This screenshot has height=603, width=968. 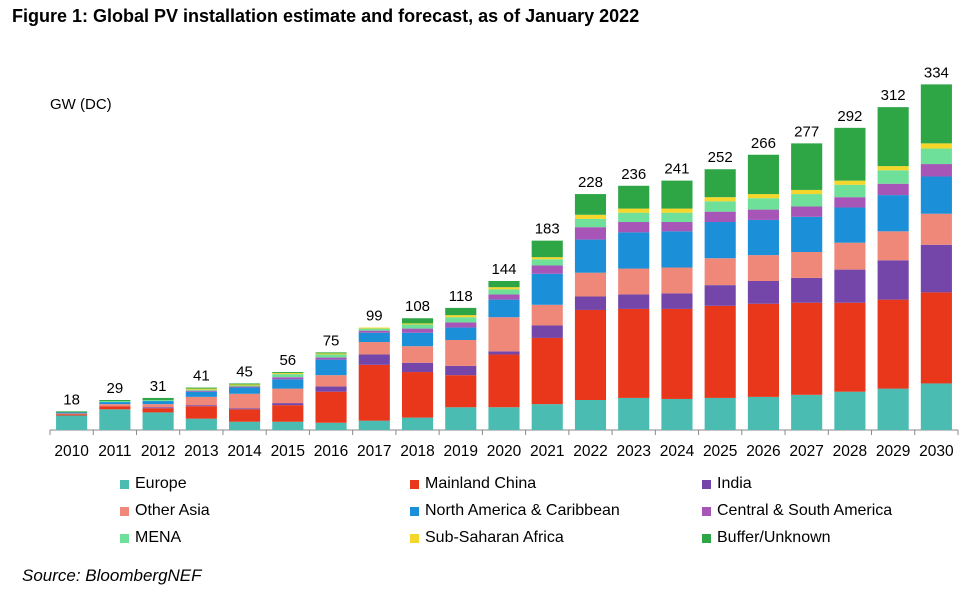 I want to click on bar-2026-mainland-china, so click(x=763, y=350).